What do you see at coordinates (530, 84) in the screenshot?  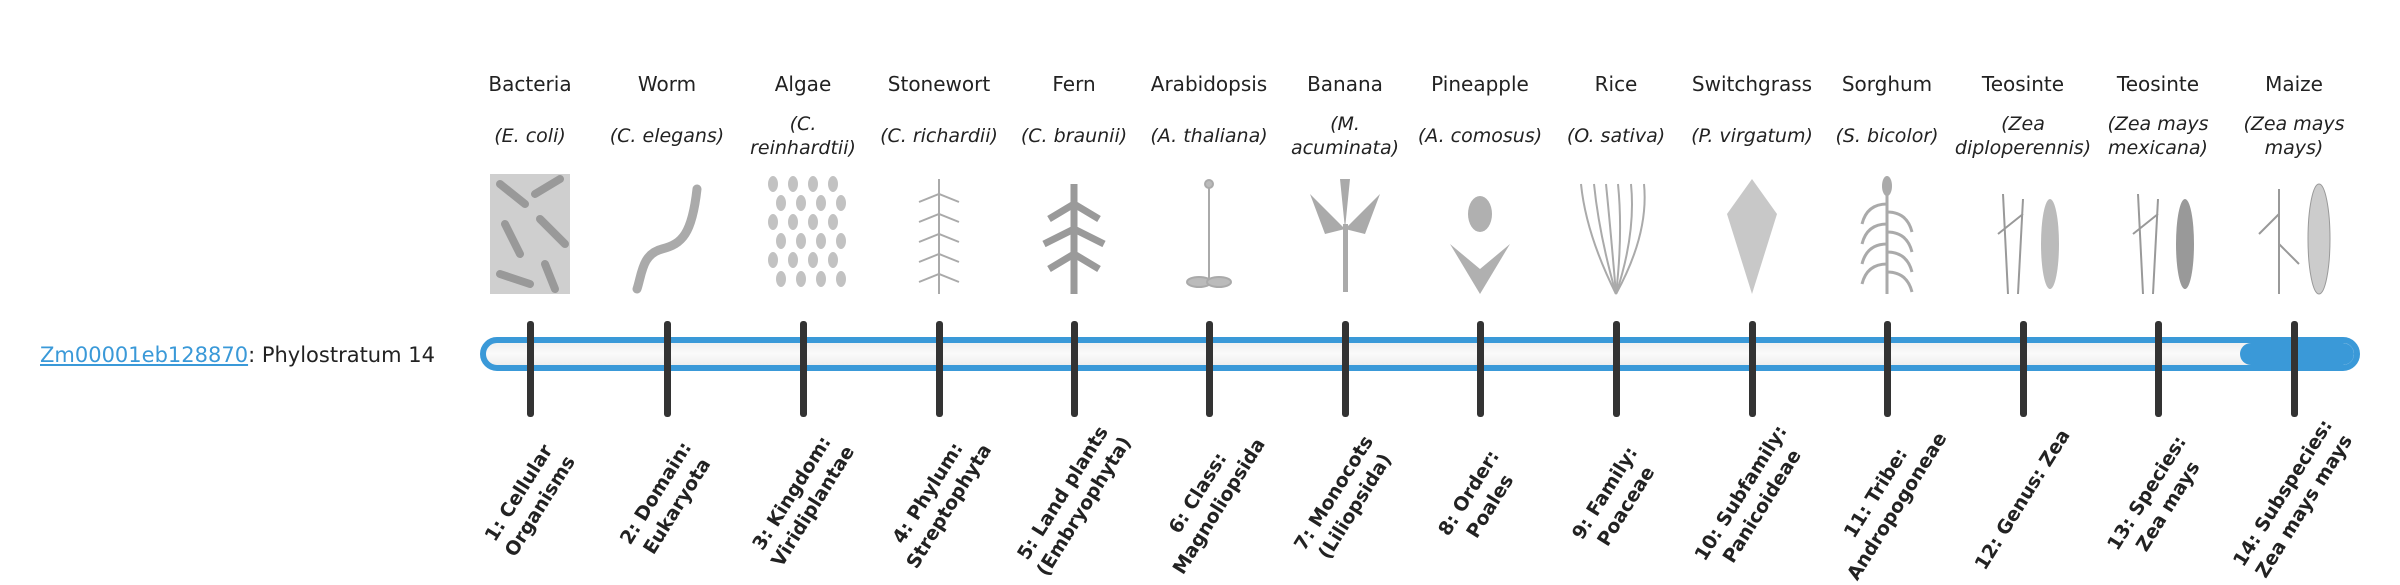 I see `common-name: Bacteria` at bounding box center [530, 84].